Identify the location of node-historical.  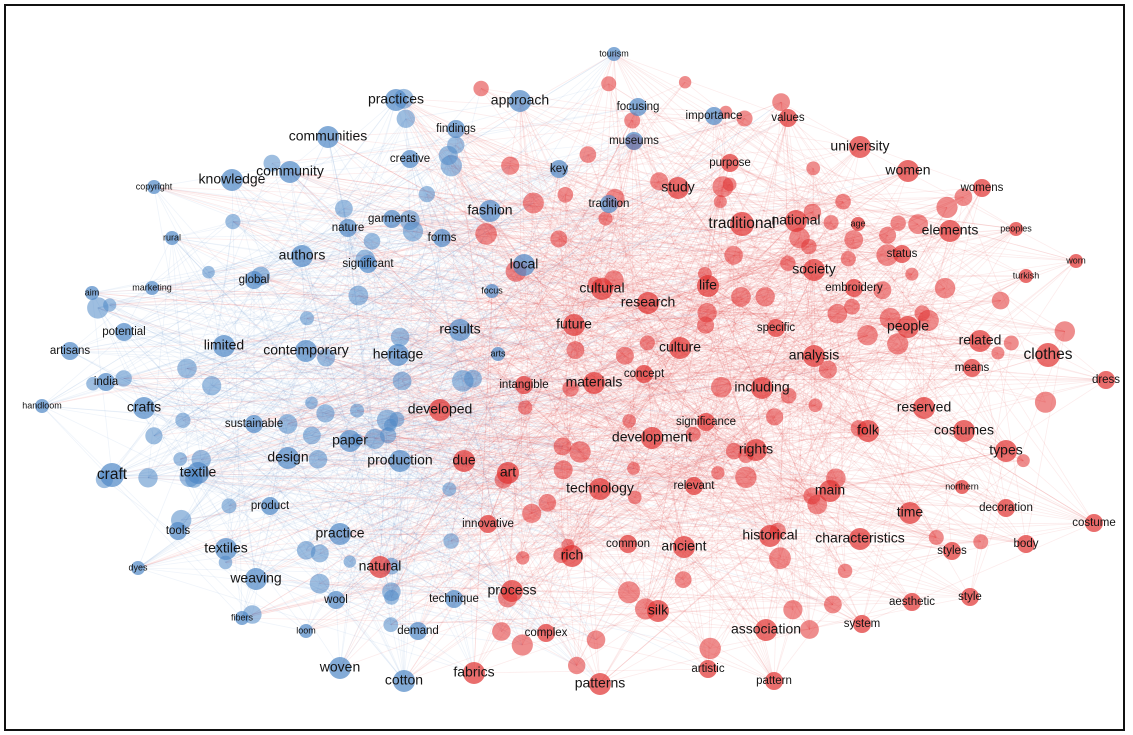
(770, 536).